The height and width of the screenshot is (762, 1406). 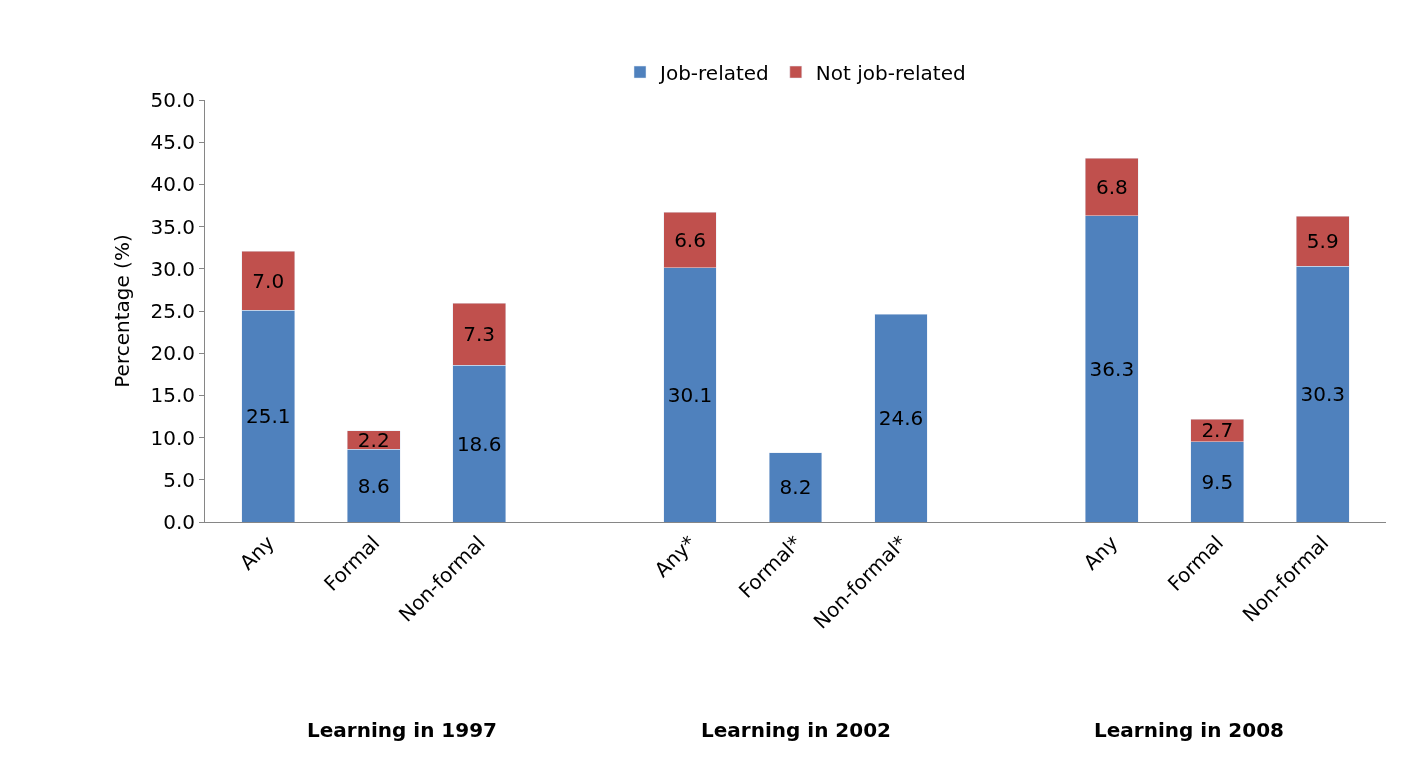 I want to click on y-tick-label: 50.0, so click(x=172, y=100).